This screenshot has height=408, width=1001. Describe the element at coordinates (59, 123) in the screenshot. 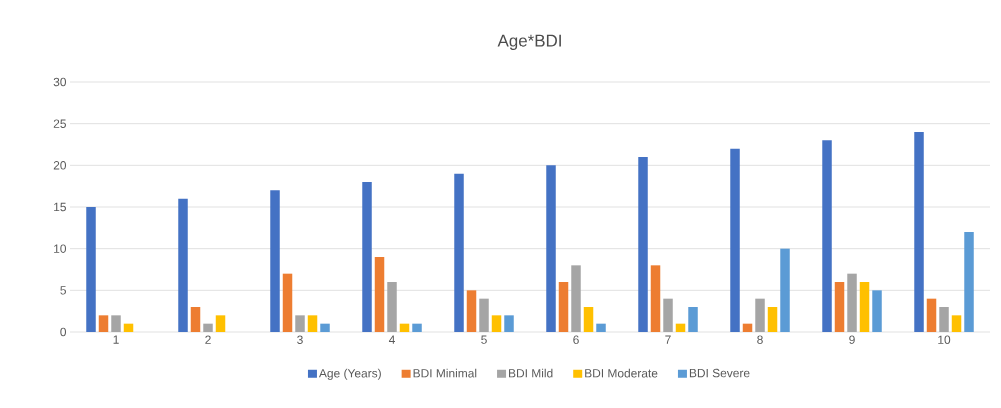

I see `y-tick-label: 25` at that location.